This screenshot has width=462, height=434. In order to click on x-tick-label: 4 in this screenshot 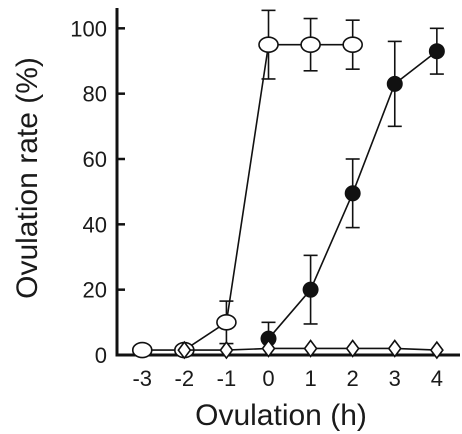, I will do `click(437, 378)`.